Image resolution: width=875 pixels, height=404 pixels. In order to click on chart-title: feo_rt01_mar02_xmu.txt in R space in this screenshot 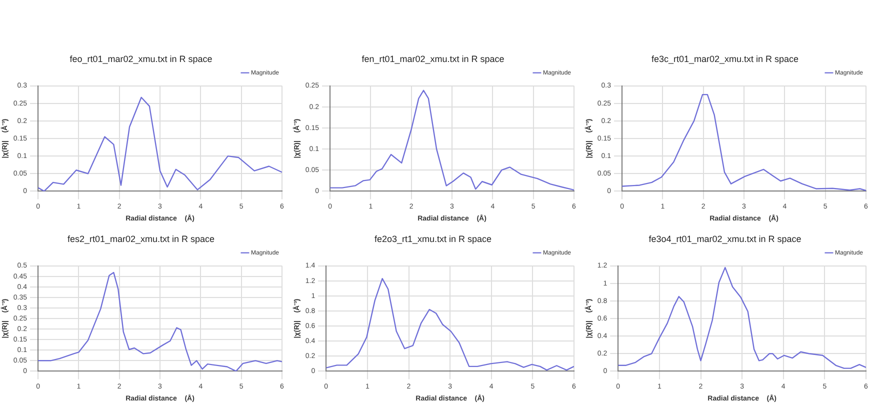, I will do `click(141, 59)`.